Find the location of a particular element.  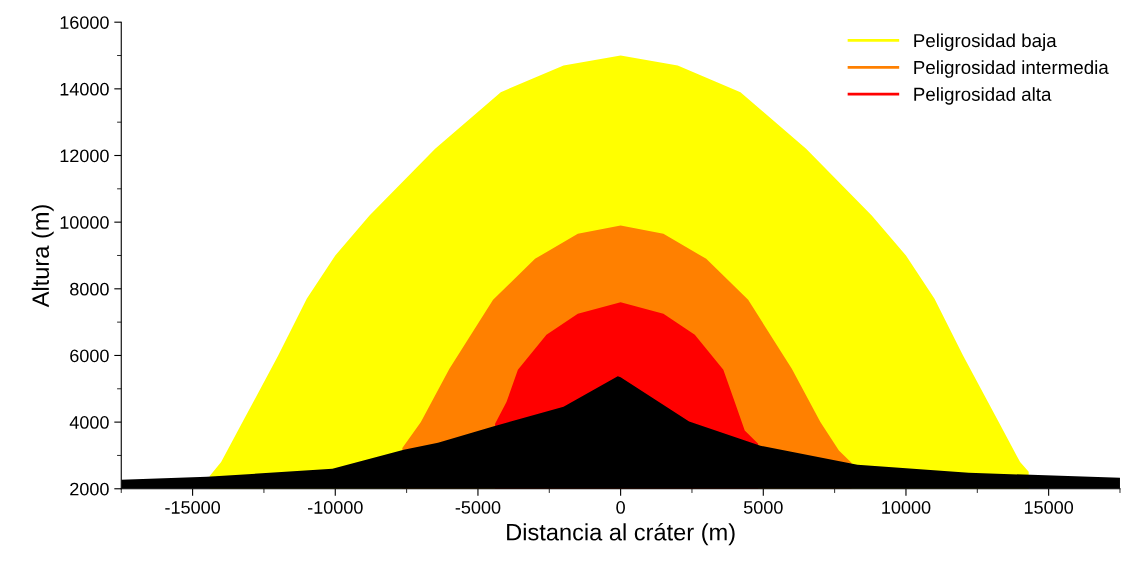

x-tick-label: 5000 is located at coordinates (763, 507).